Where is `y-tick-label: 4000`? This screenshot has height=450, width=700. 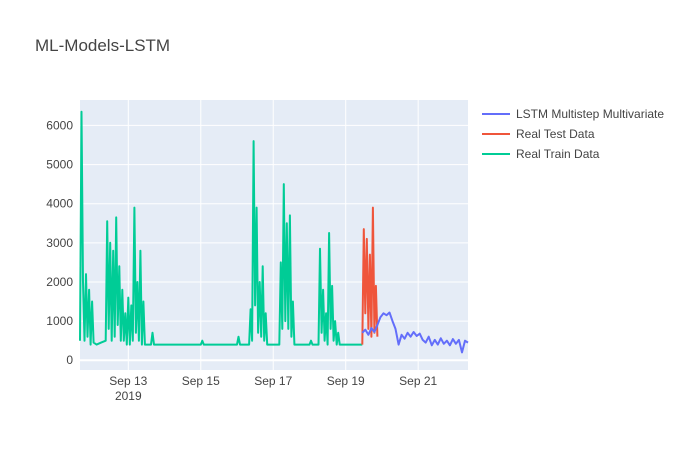
y-tick-label: 4000 is located at coordinates (59, 204).